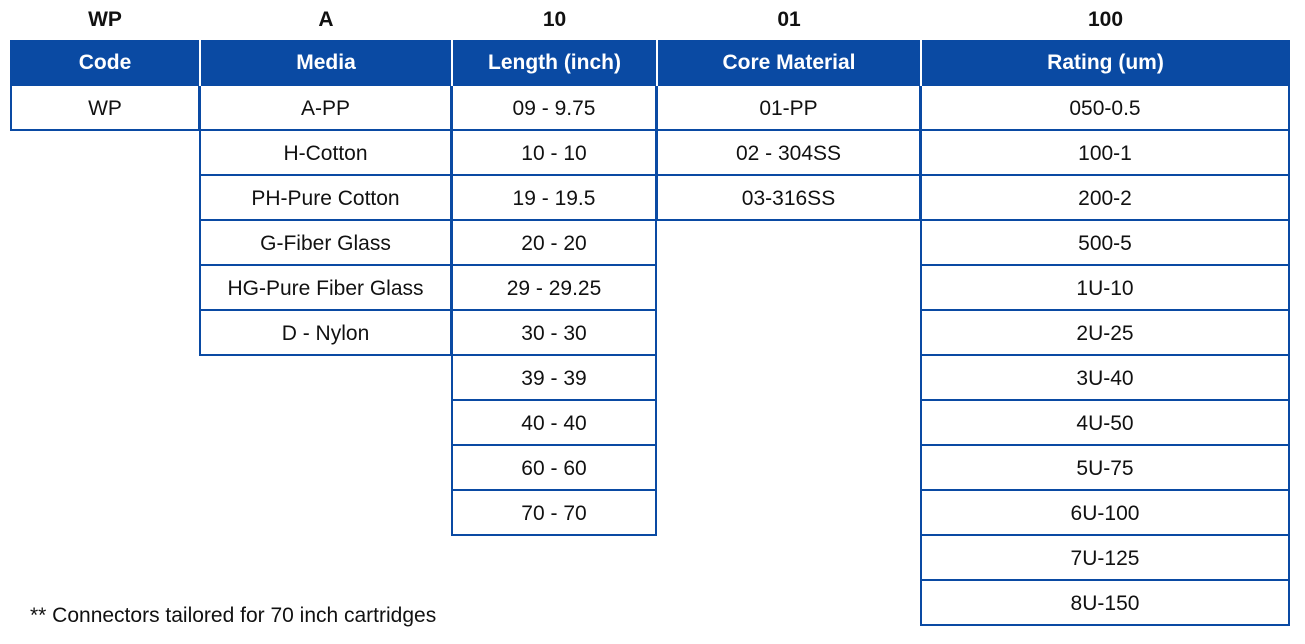 This screenshot has height=644, width=1305. Describe the element at coordinates (554, 108) in the screenshot. I see `table-cell: 09 - 9.75` at that location.